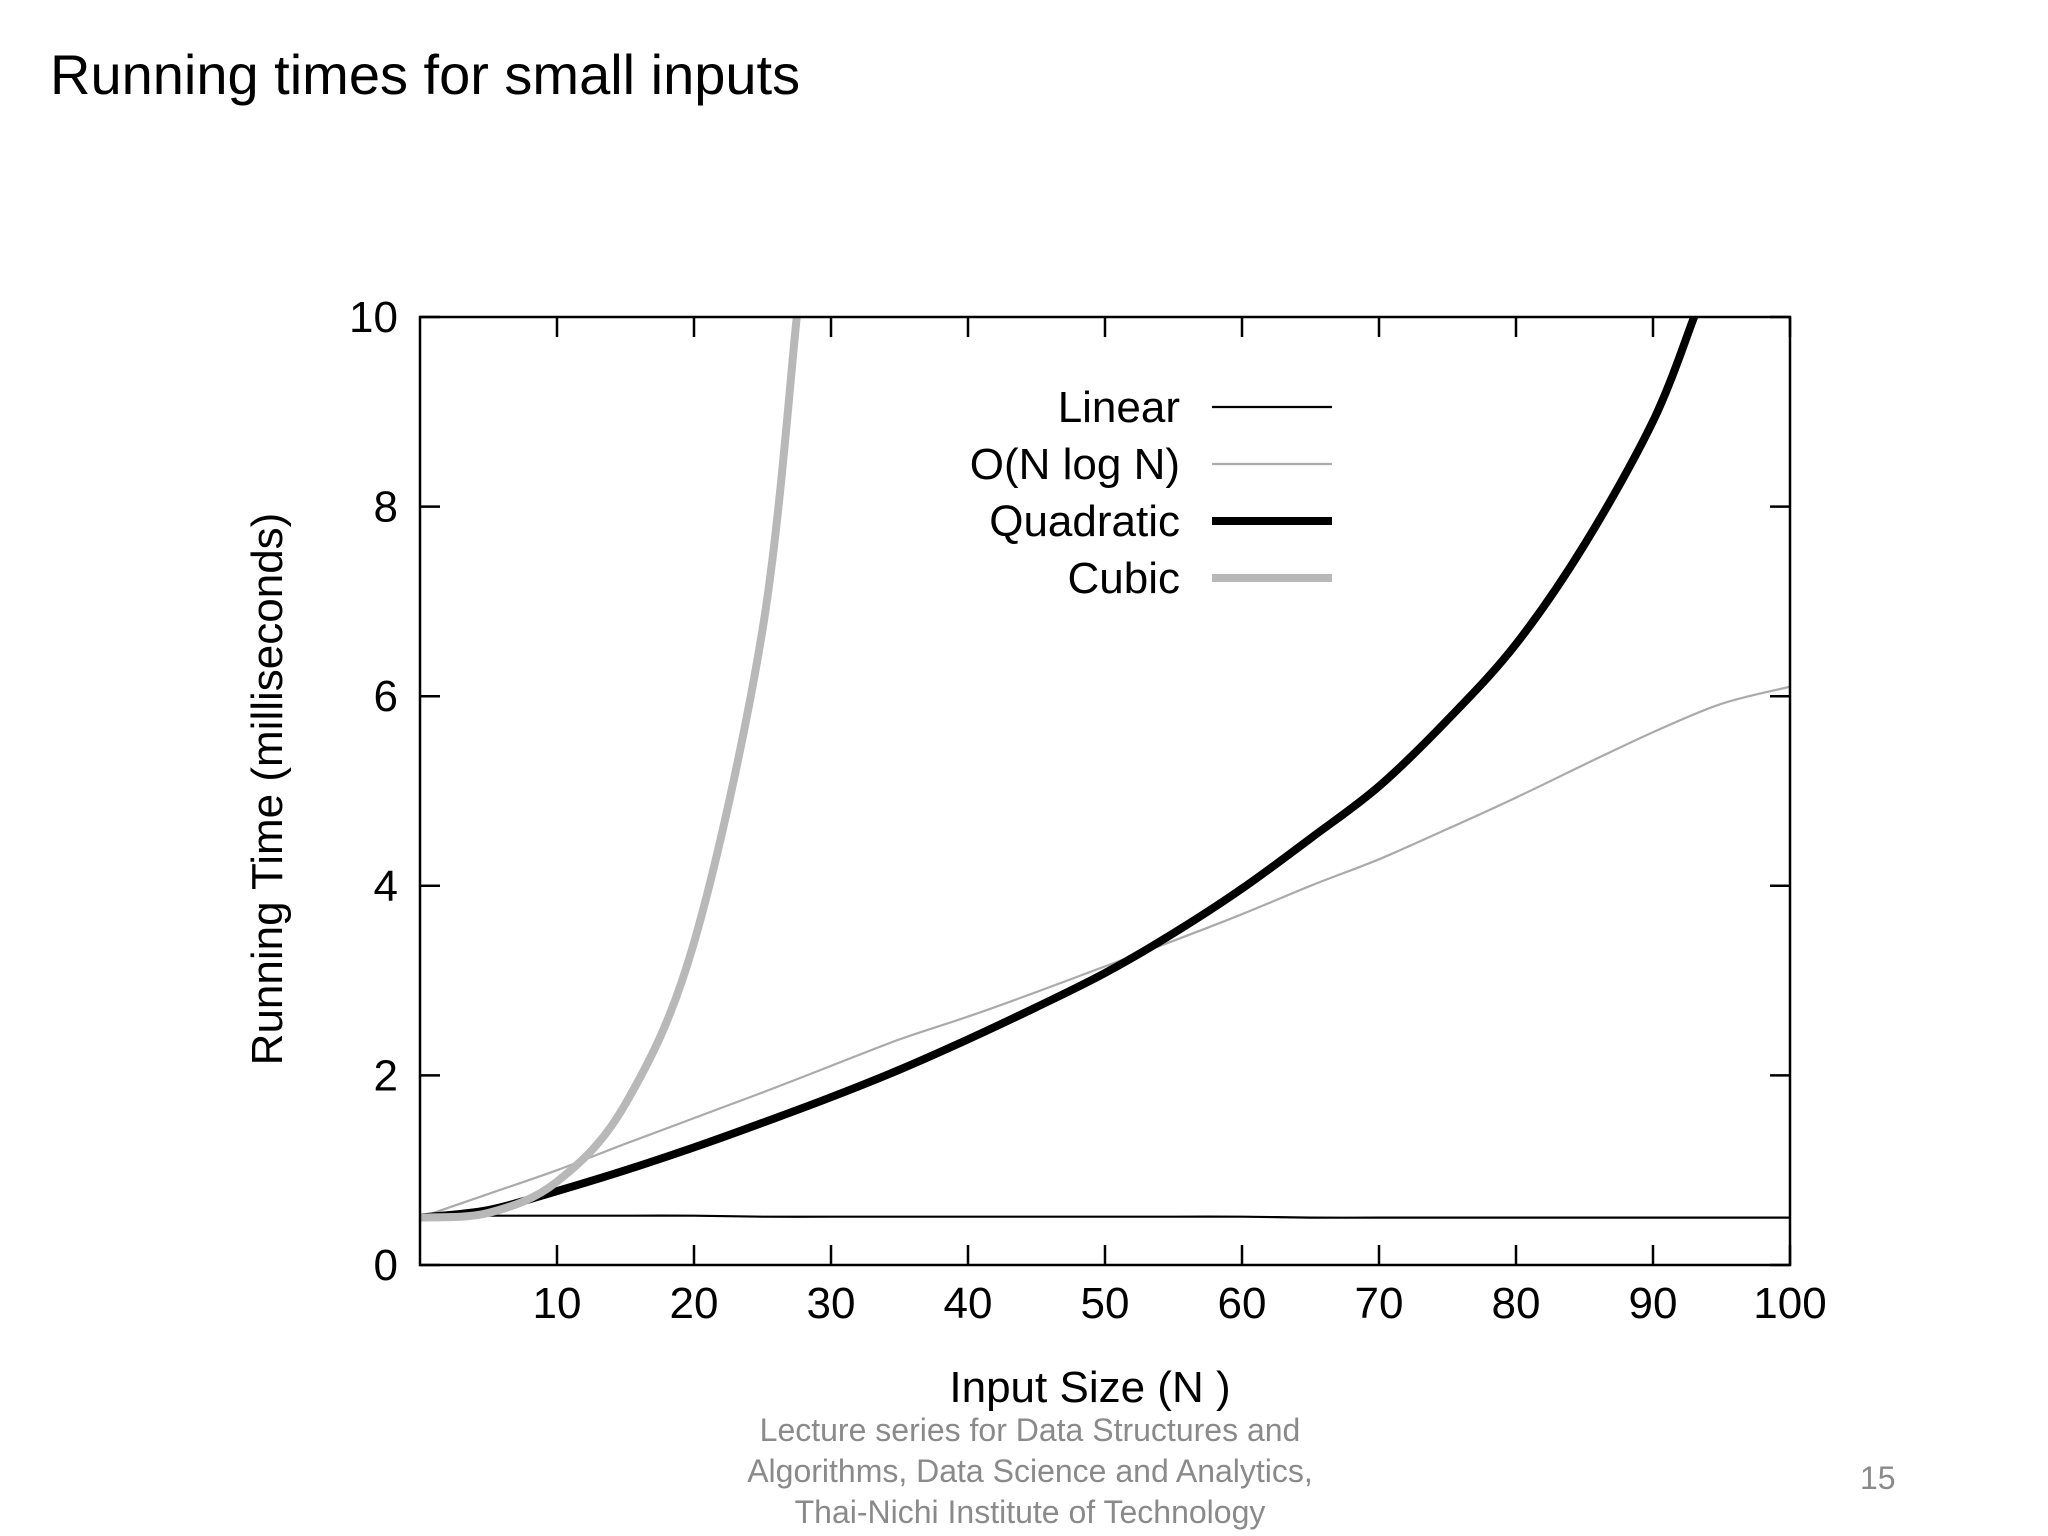 The height and width of the screenshot is (1536, 2048). What do you see at coordinates (1030, 1512) in the screenshot?
I see `footer-line-3: Thai-Nichi Institute of Technology` at bounding box center [1030, 1512].